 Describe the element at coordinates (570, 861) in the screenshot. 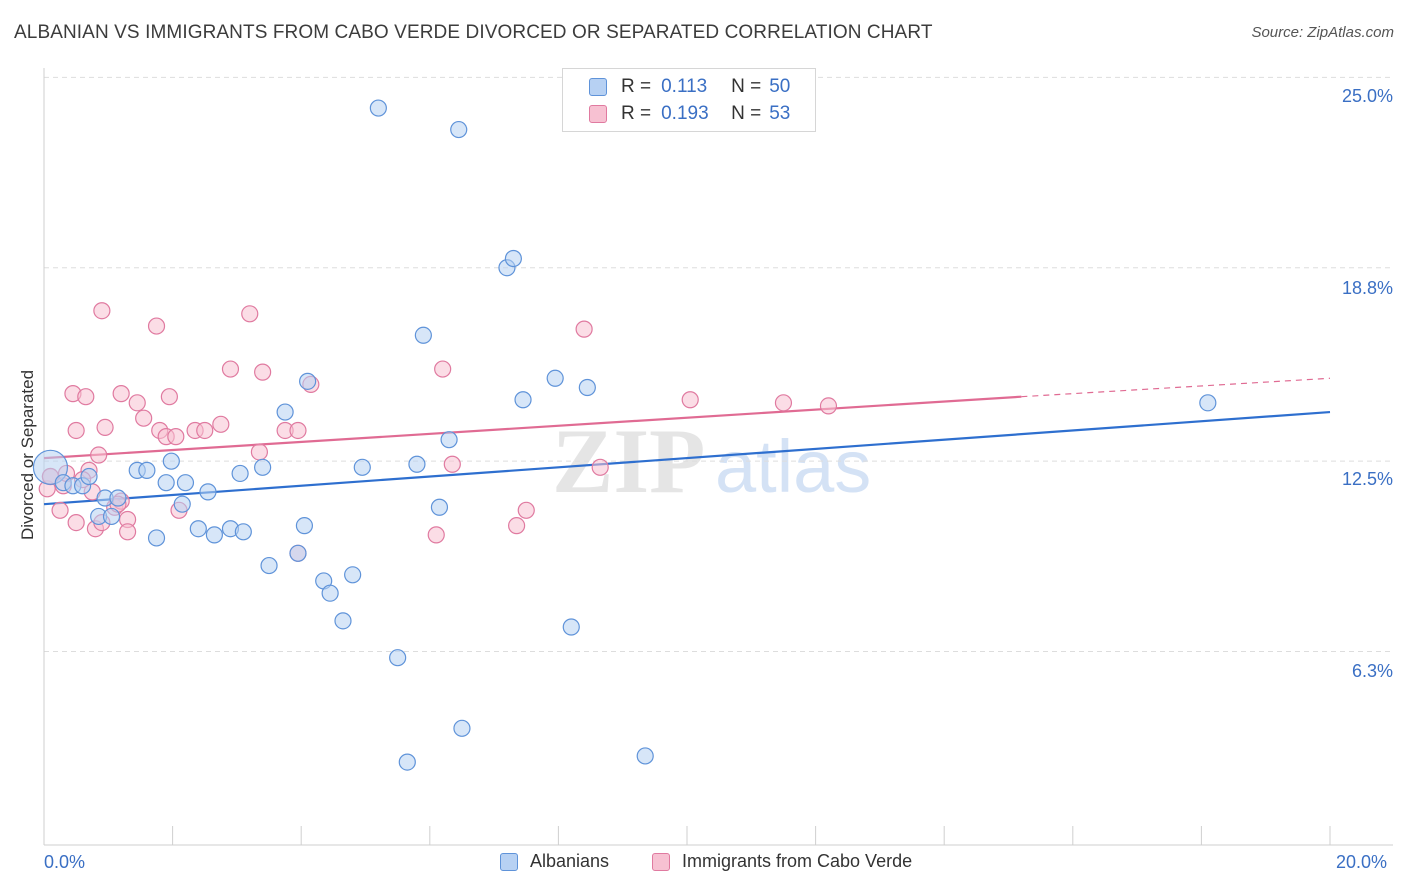

I see `bottom-legend-label: Albanians` at that location.